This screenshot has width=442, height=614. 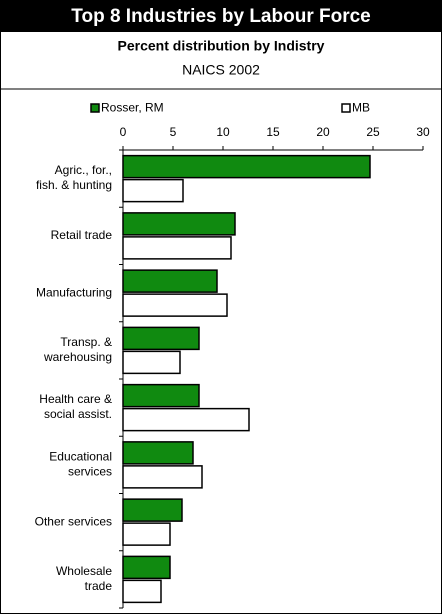 I want to click on chart-title: Top 8 Industries by Labour Force, so click(x=220, y=16).